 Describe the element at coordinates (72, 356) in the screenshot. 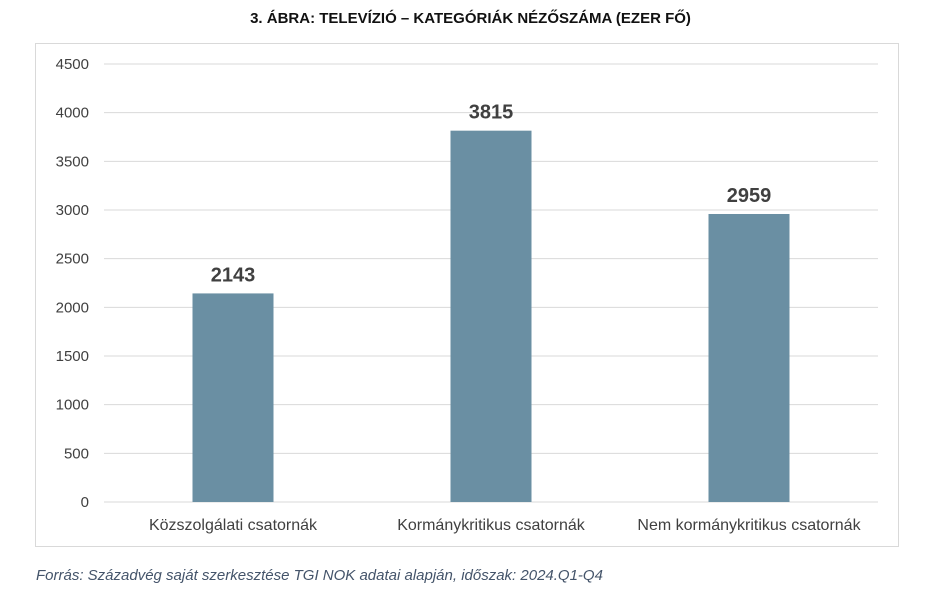

I see `y-tick-label: 1500` at that location.